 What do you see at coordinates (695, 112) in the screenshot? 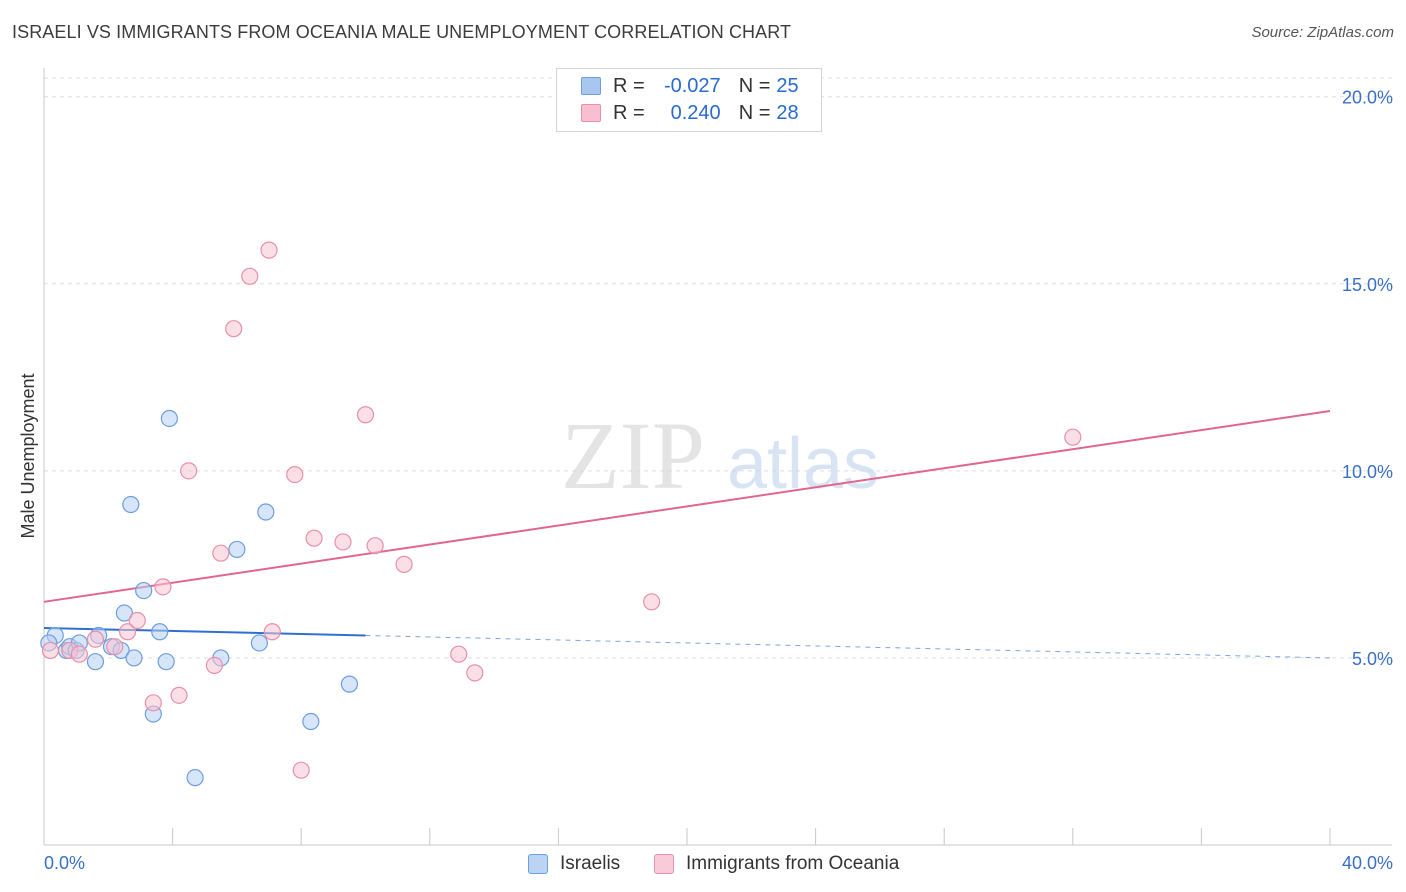
I see `legend-r-value: 0.240` at bounding box center [695, 112].